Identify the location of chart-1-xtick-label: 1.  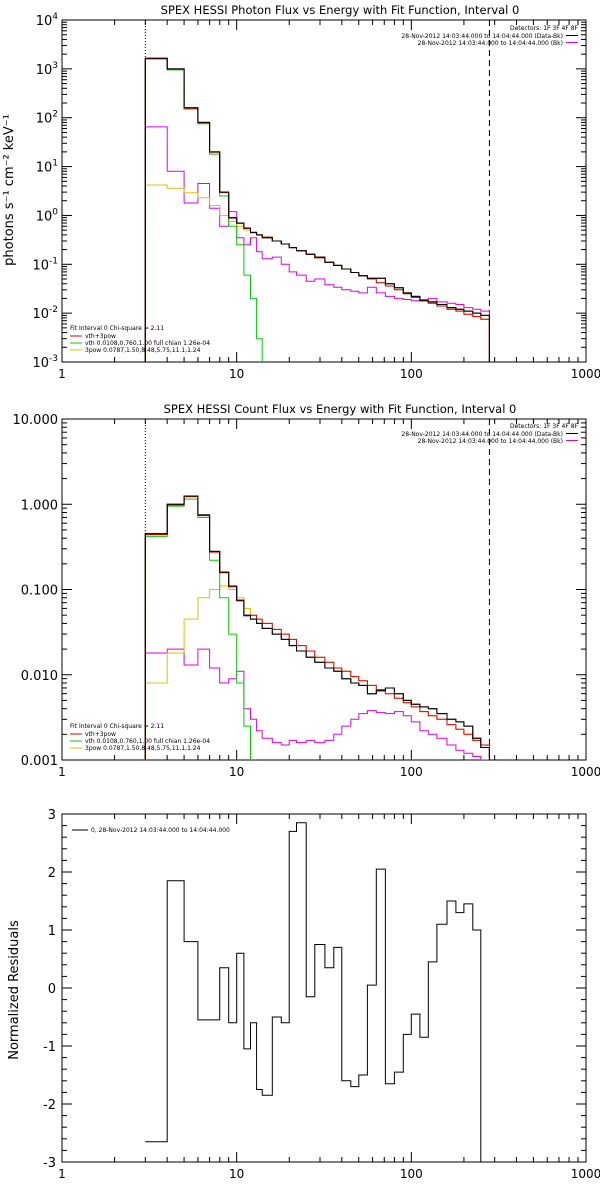
(62, 374).